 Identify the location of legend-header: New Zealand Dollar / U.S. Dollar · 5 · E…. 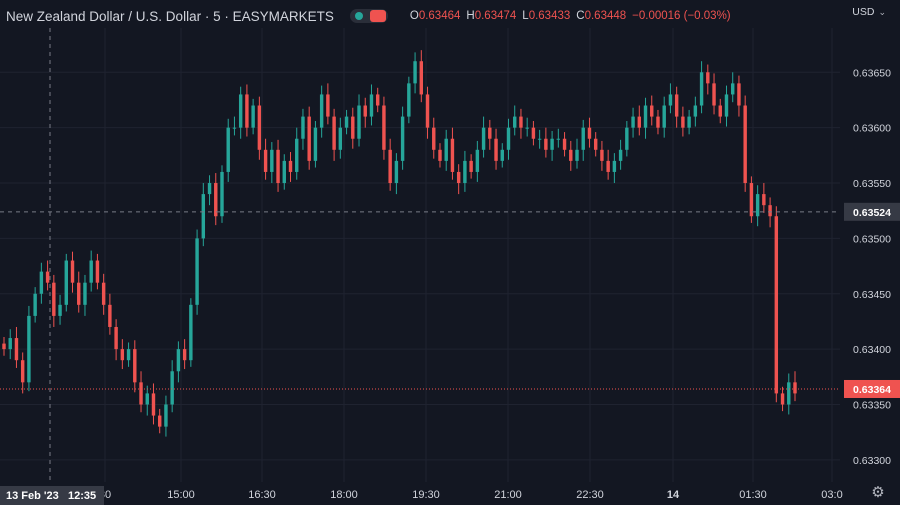
(368, 16).